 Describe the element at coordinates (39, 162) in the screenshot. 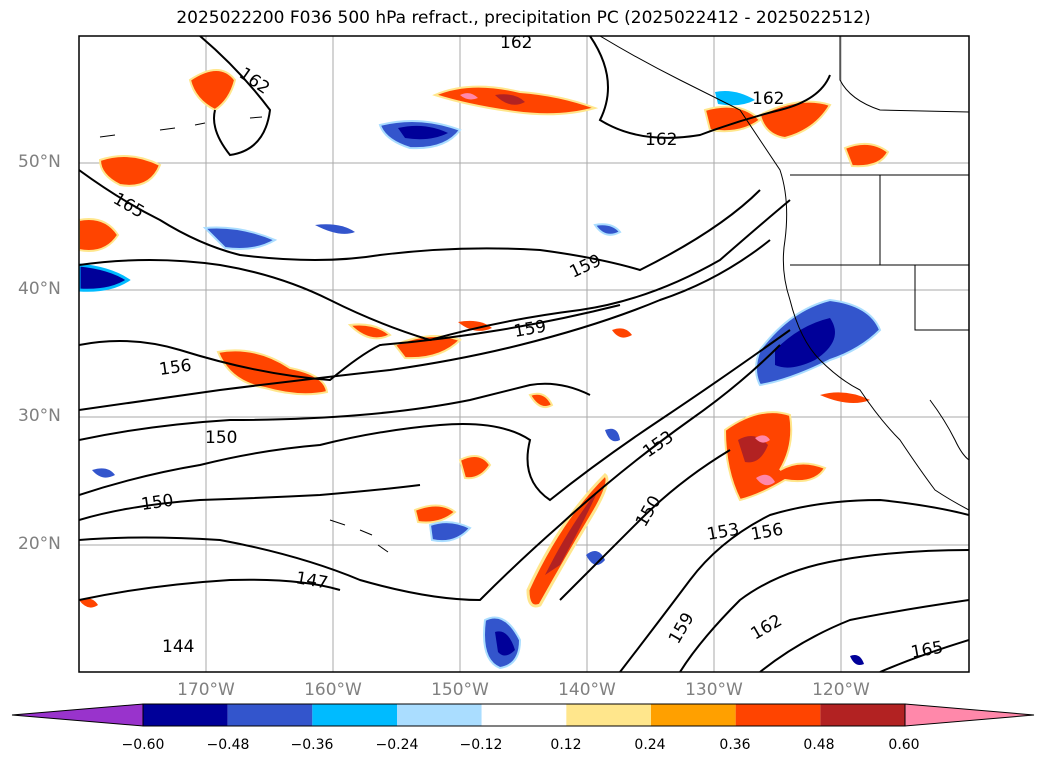

I see `lat-label: 50°N` at that location.